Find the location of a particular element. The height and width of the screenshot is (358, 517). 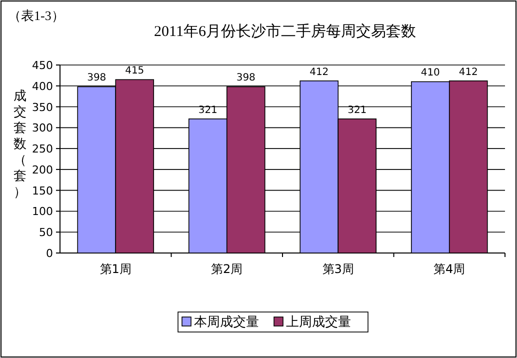

y-tick-label: 350 is located at coordinates (42, 107).